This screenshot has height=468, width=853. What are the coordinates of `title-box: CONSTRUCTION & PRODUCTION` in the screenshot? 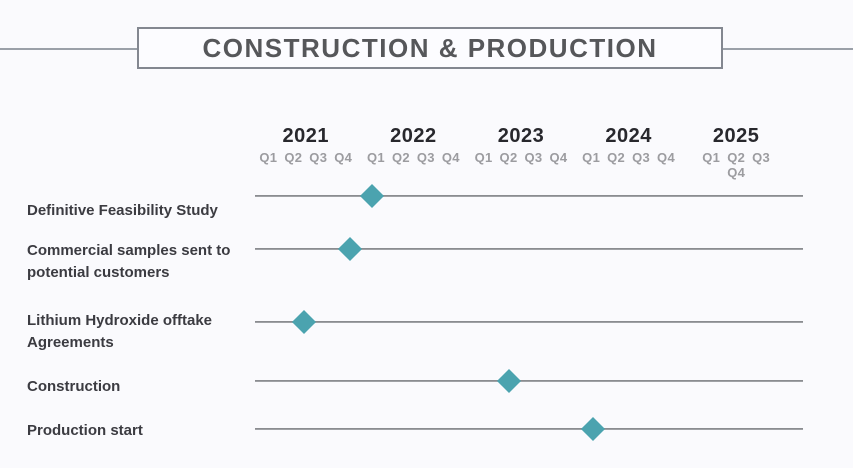 It's located at (430, 48).